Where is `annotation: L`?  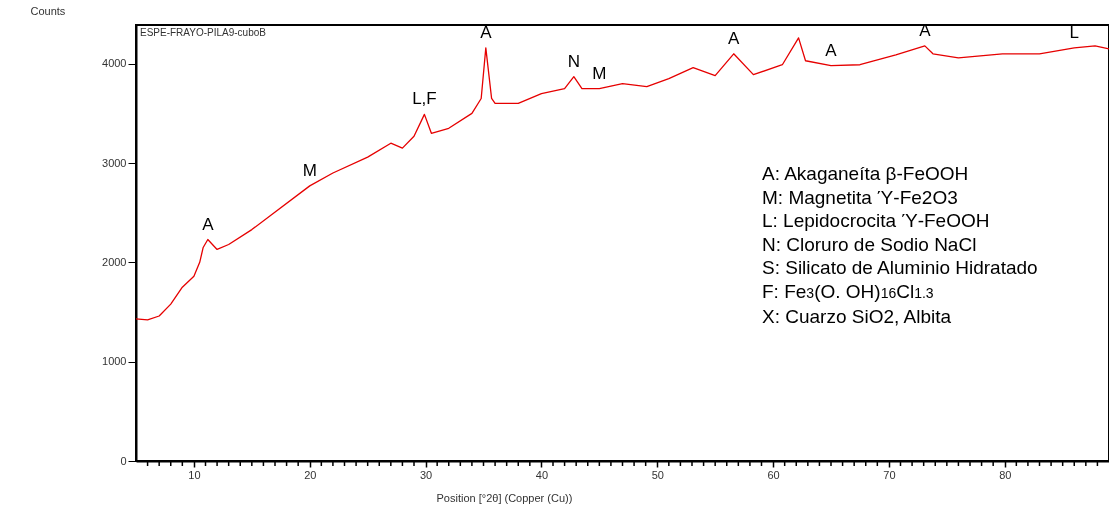 annotation: L is located at coordinates (1074, 32).